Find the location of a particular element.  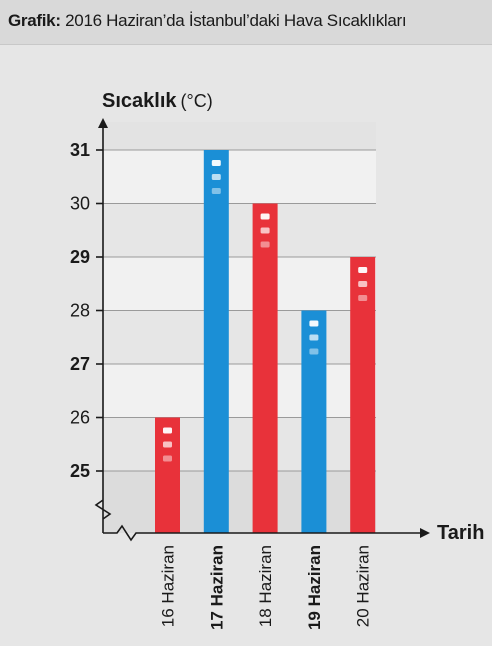

x-tick-label: 17 Haziran is located at coordinates (216, 587).